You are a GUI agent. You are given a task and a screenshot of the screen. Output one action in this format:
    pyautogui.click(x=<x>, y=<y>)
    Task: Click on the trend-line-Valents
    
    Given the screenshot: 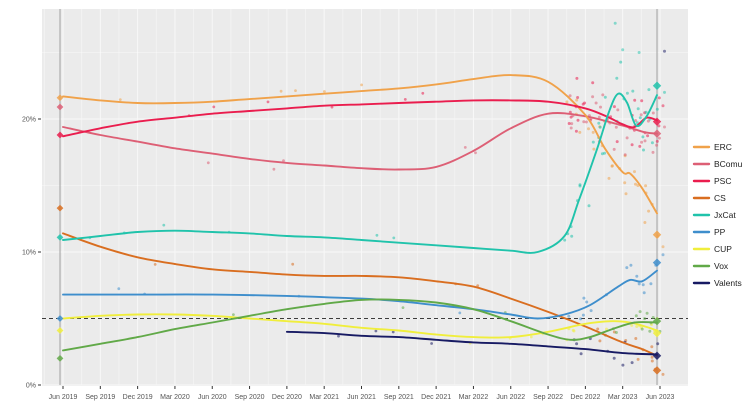 What is the action you would take?
    pyautogui.click(x=471, y=343)
    